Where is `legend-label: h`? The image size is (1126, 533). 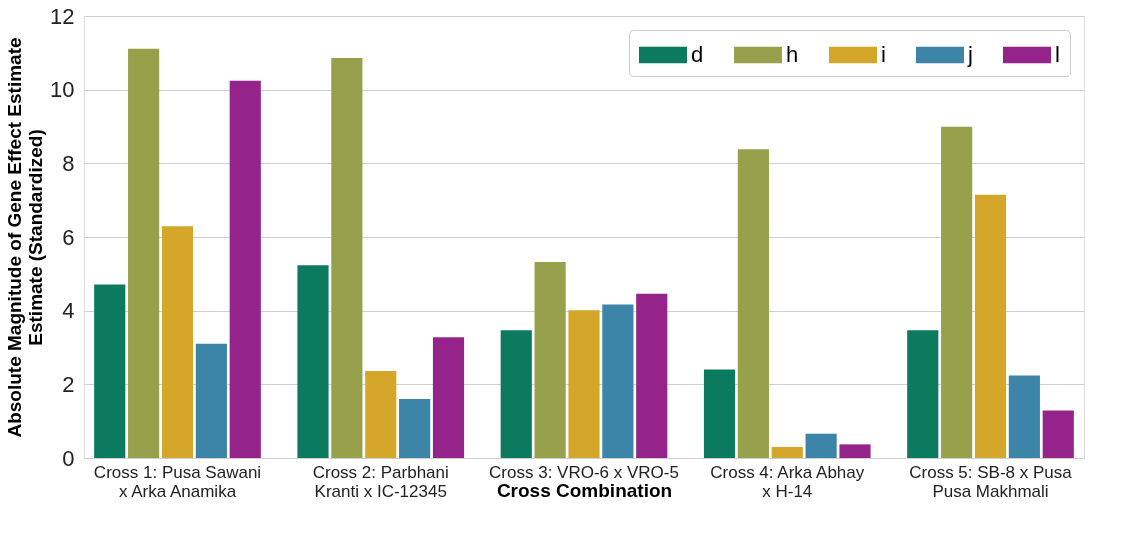
legend-label: h is located at coordinates (792, 54).